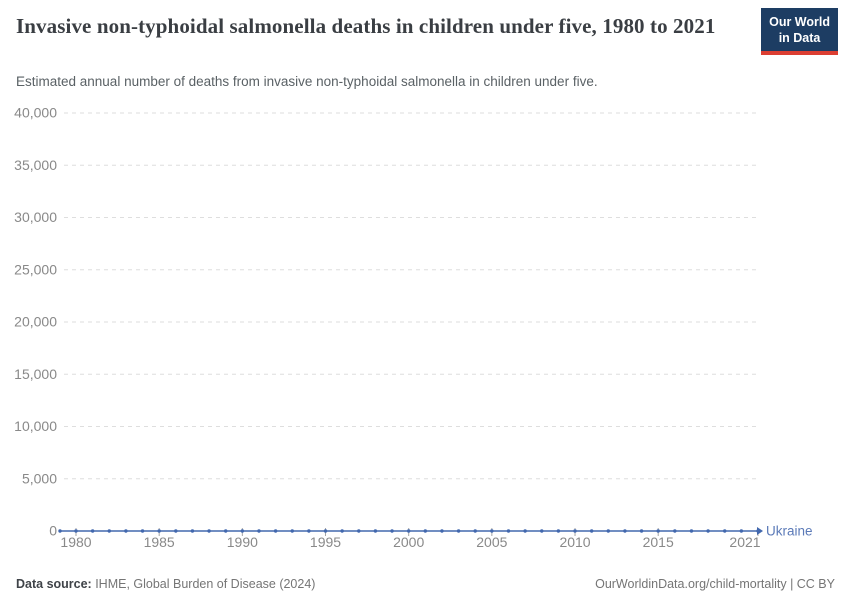  What do you see at coordinates (789, 531) in the screenshot?
I see `series-label: Ukraine` at bounding box center [789, 531].